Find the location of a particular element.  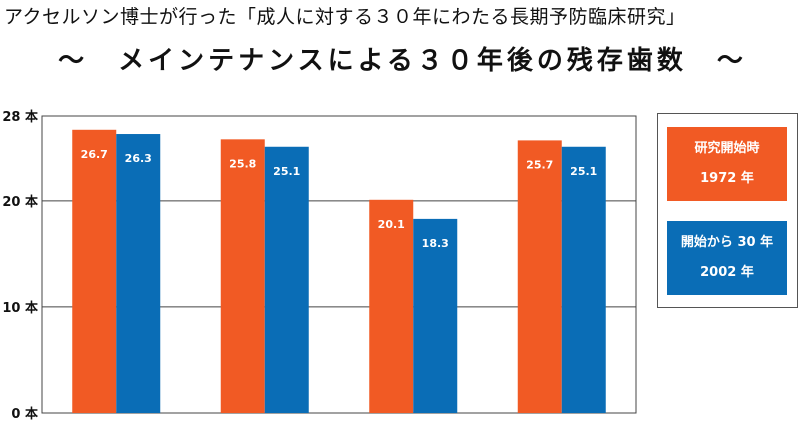

y-tick-label: 20 本 is located at coordinates (20, 202).